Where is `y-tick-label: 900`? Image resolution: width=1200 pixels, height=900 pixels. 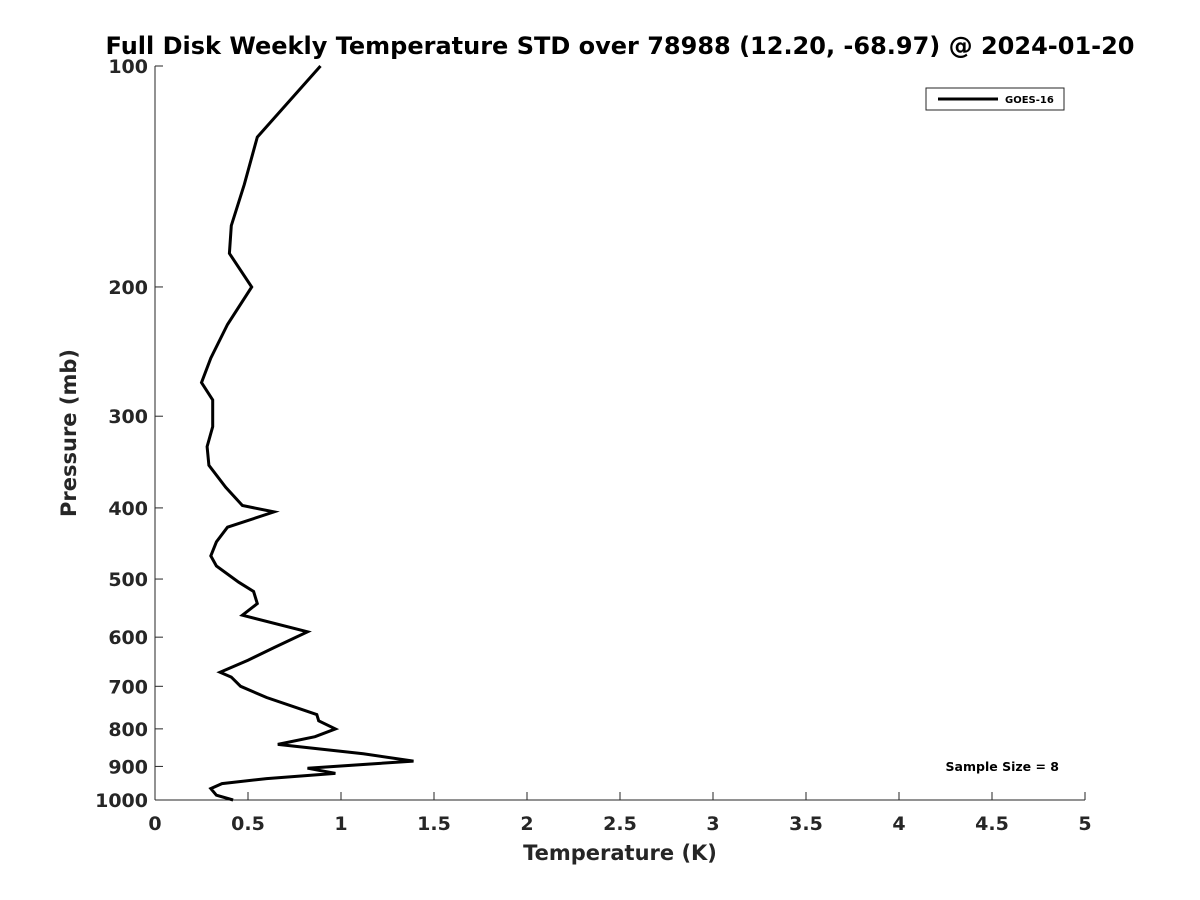
y-tick-label: 900 is located at coordinates (128, 767).